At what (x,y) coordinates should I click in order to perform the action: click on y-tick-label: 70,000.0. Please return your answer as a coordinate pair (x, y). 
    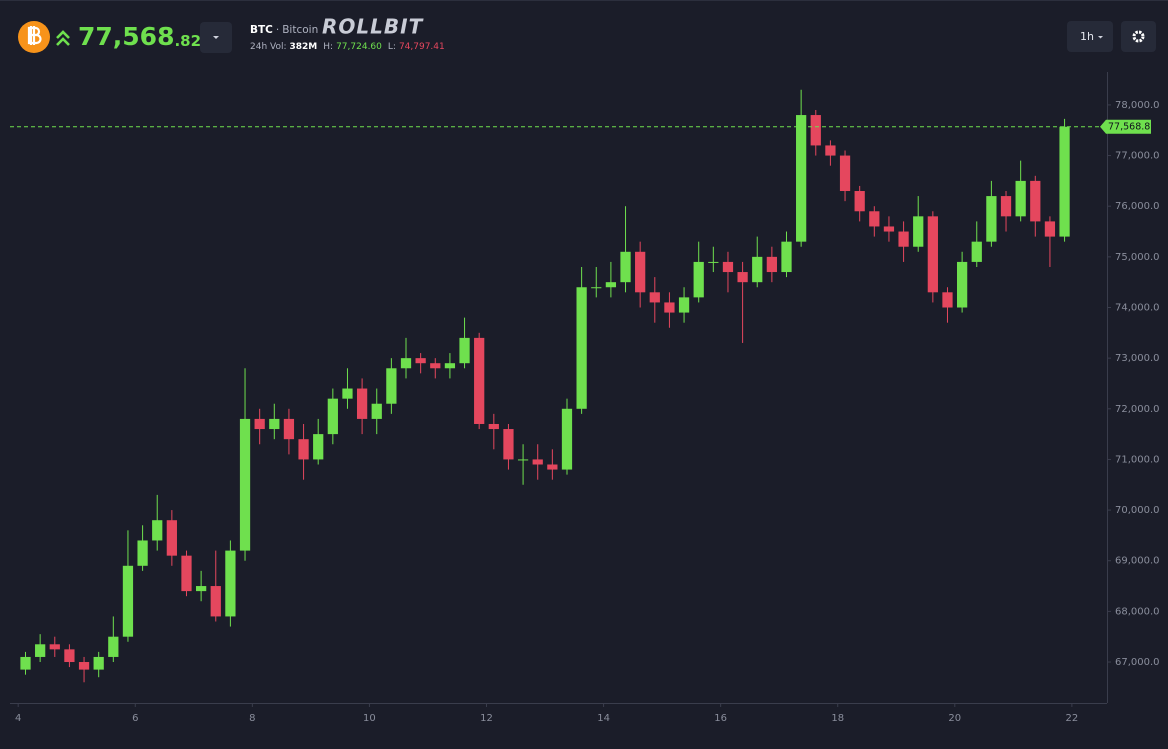
    Looking at the image, I should click on (1137, 510).